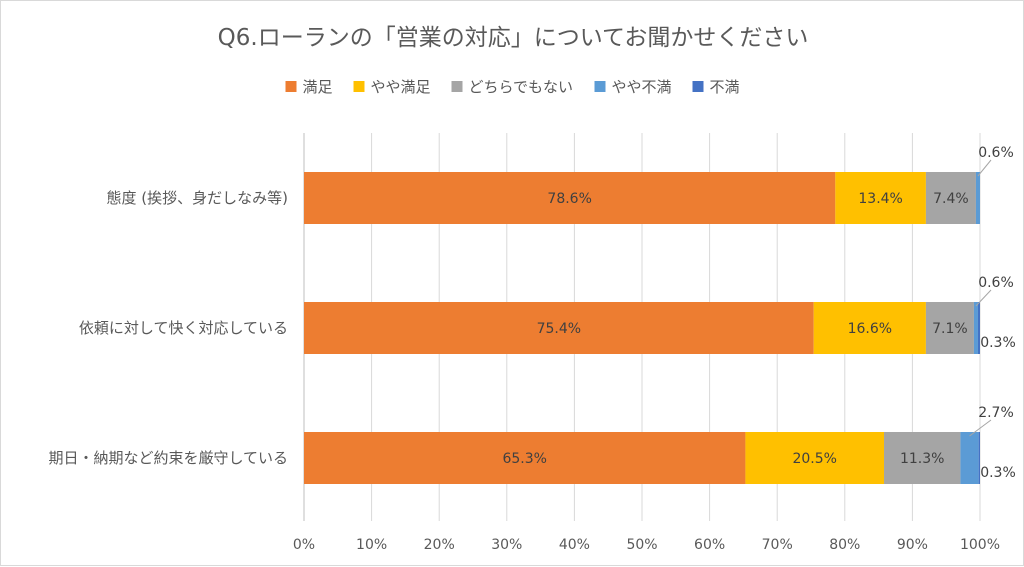 The height and width of the screenshot is (567, 1024). What do you see at coordinates (439, 545) in the screenshot?
I see `x-tick-label-2: 20%` at bounding box center [439, 545].